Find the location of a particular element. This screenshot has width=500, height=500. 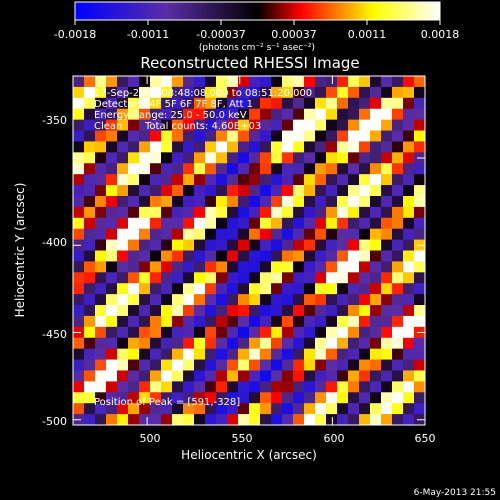

annotation-time: 17-Sep-2002 08:48:08.000 to 08:51:20.000 is located at coordinates (203, 93).